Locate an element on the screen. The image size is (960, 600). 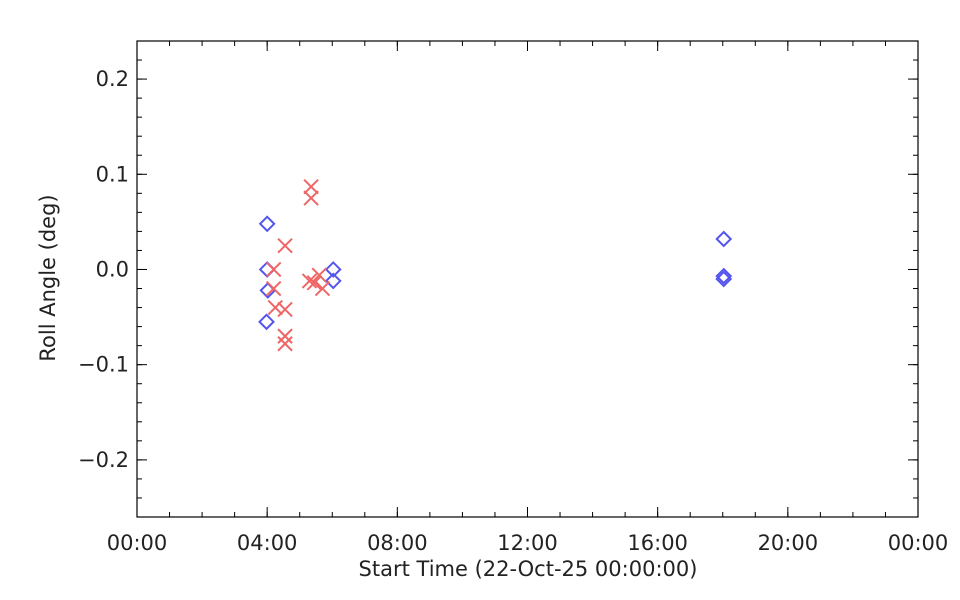
y-axis-title: Roll Angle (deg) is located at coordinates (48, 277).